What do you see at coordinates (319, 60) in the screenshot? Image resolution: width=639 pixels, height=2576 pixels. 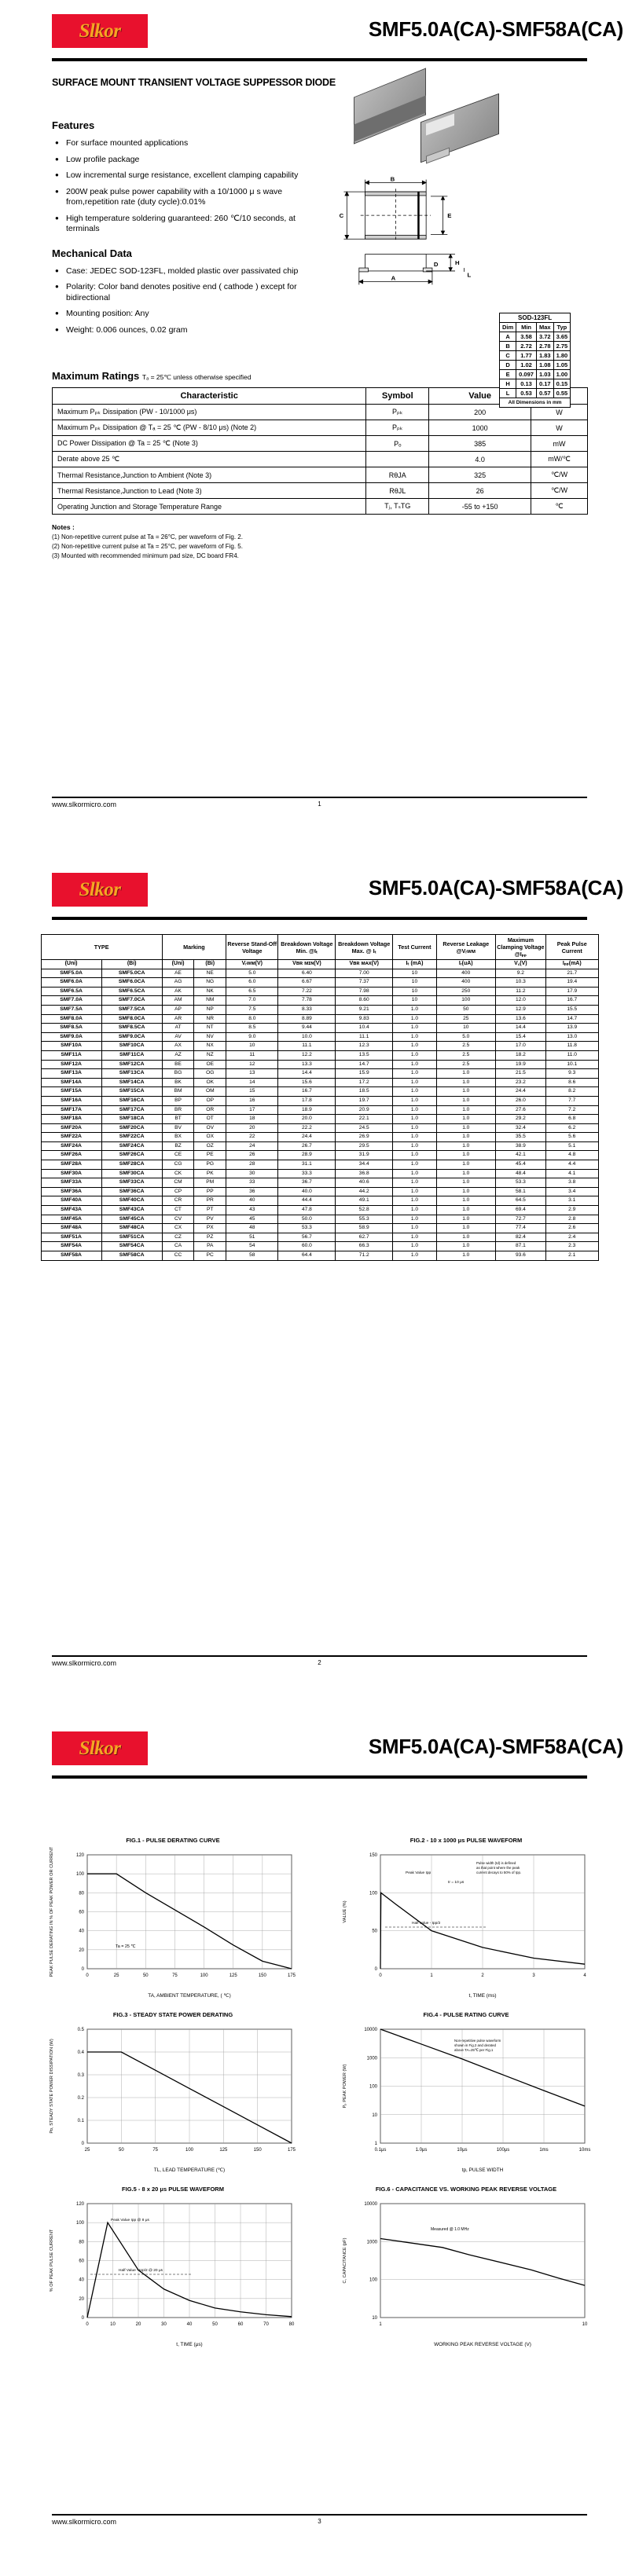 I see `header-divider` at bounding box center [319, 60].